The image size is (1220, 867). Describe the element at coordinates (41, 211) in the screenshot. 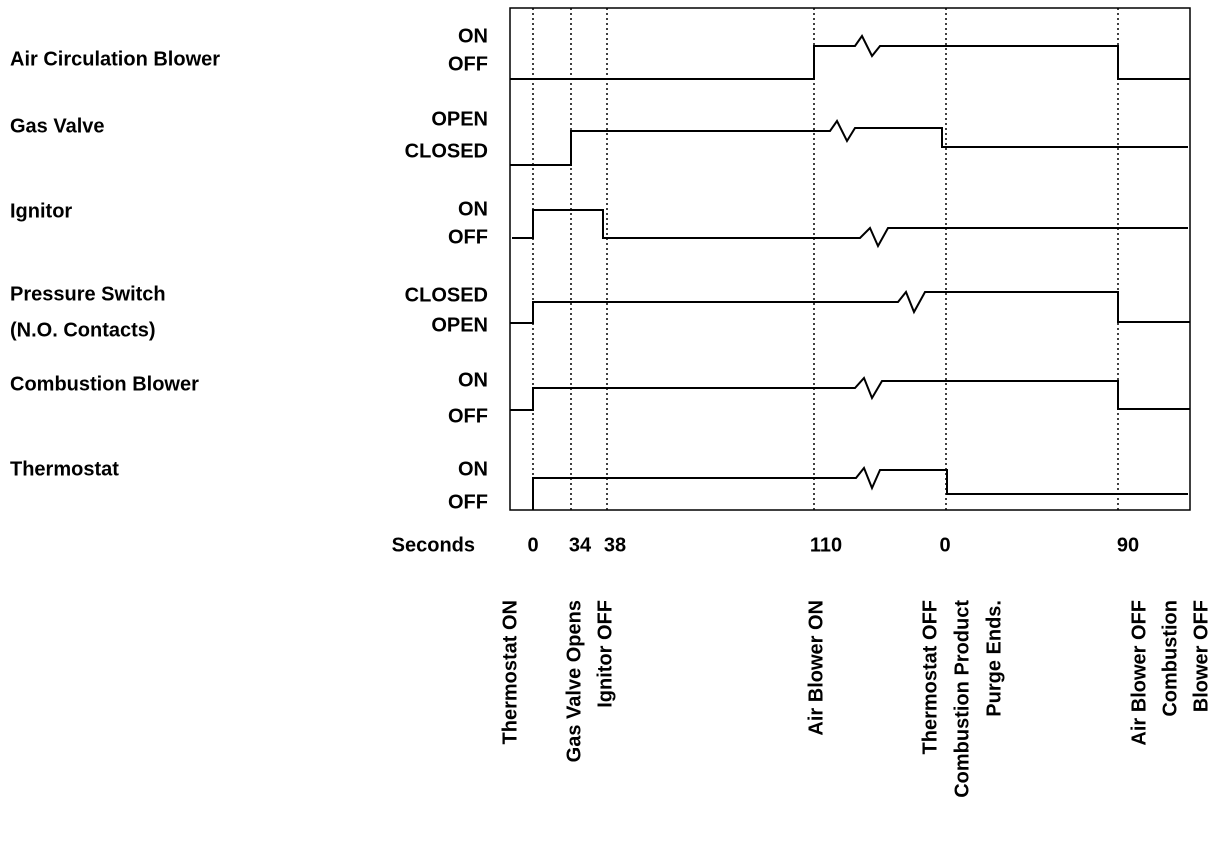

I see `signal-label: Ignitor` at that location.